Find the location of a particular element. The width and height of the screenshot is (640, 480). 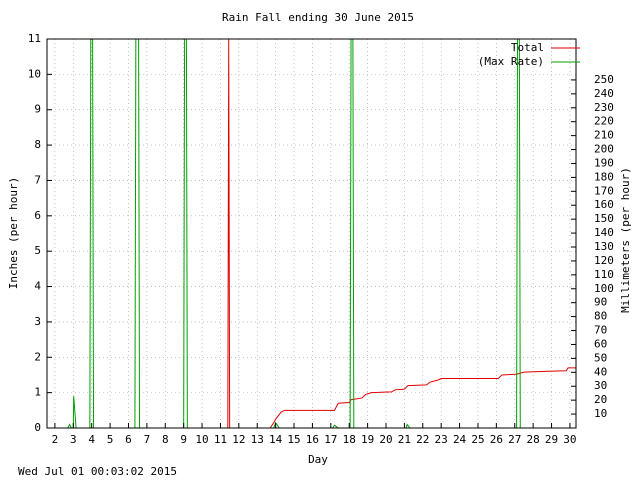

y-axis-label: Inches (per hour) is located at coordinates (13, 233).